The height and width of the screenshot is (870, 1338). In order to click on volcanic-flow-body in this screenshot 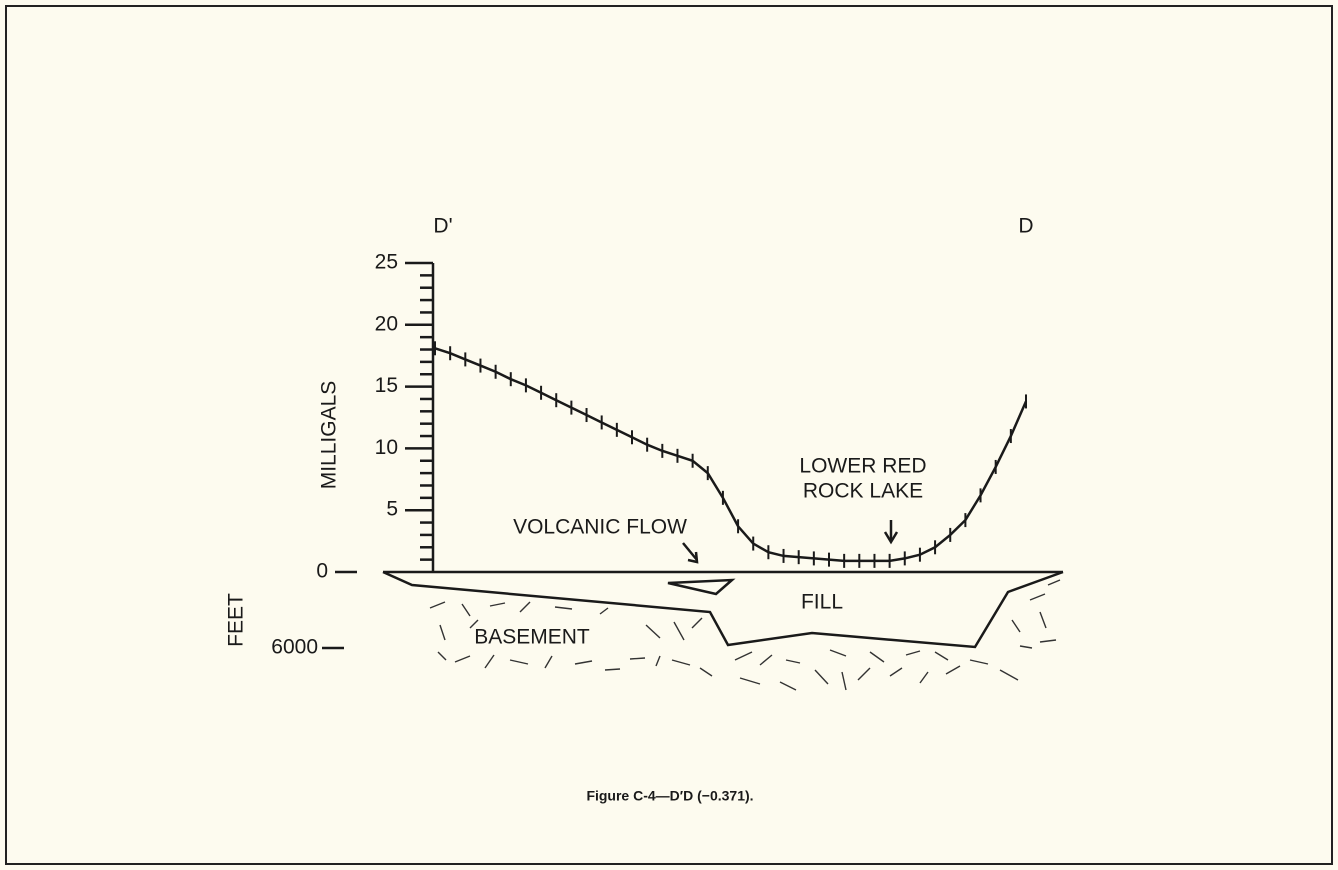, I will do `click(701, 587)`.